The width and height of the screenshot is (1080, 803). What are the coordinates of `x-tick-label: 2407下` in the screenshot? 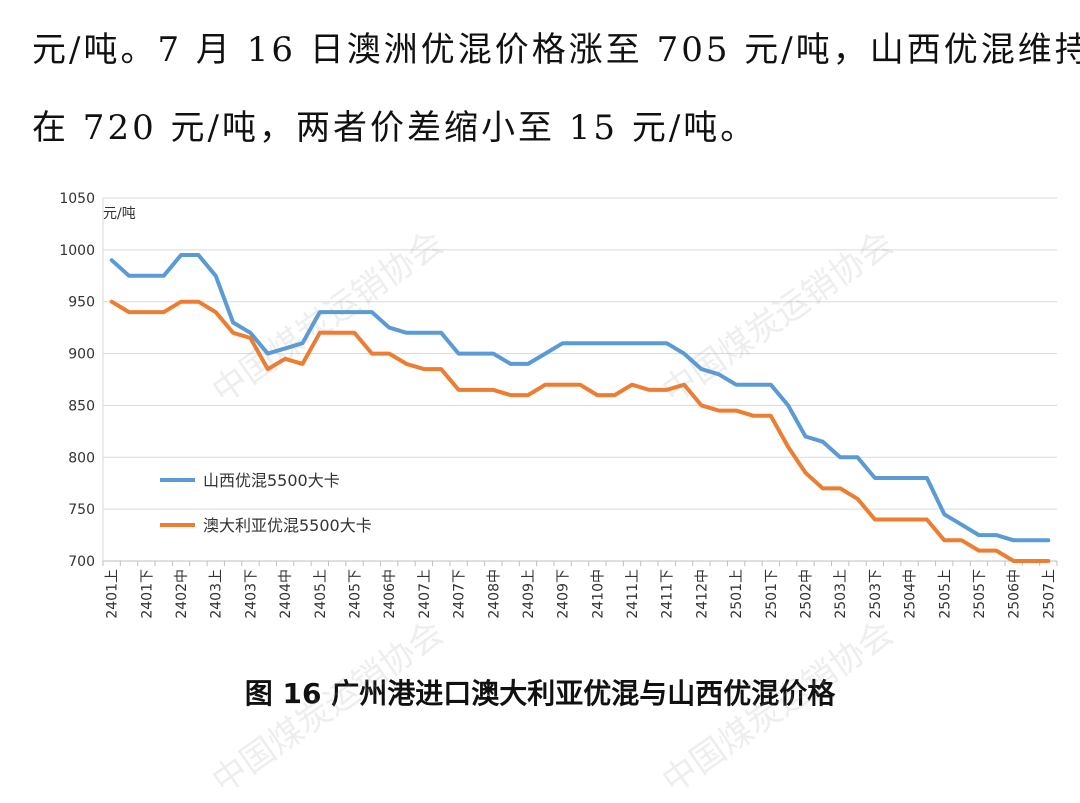 It's located at (460, 594).